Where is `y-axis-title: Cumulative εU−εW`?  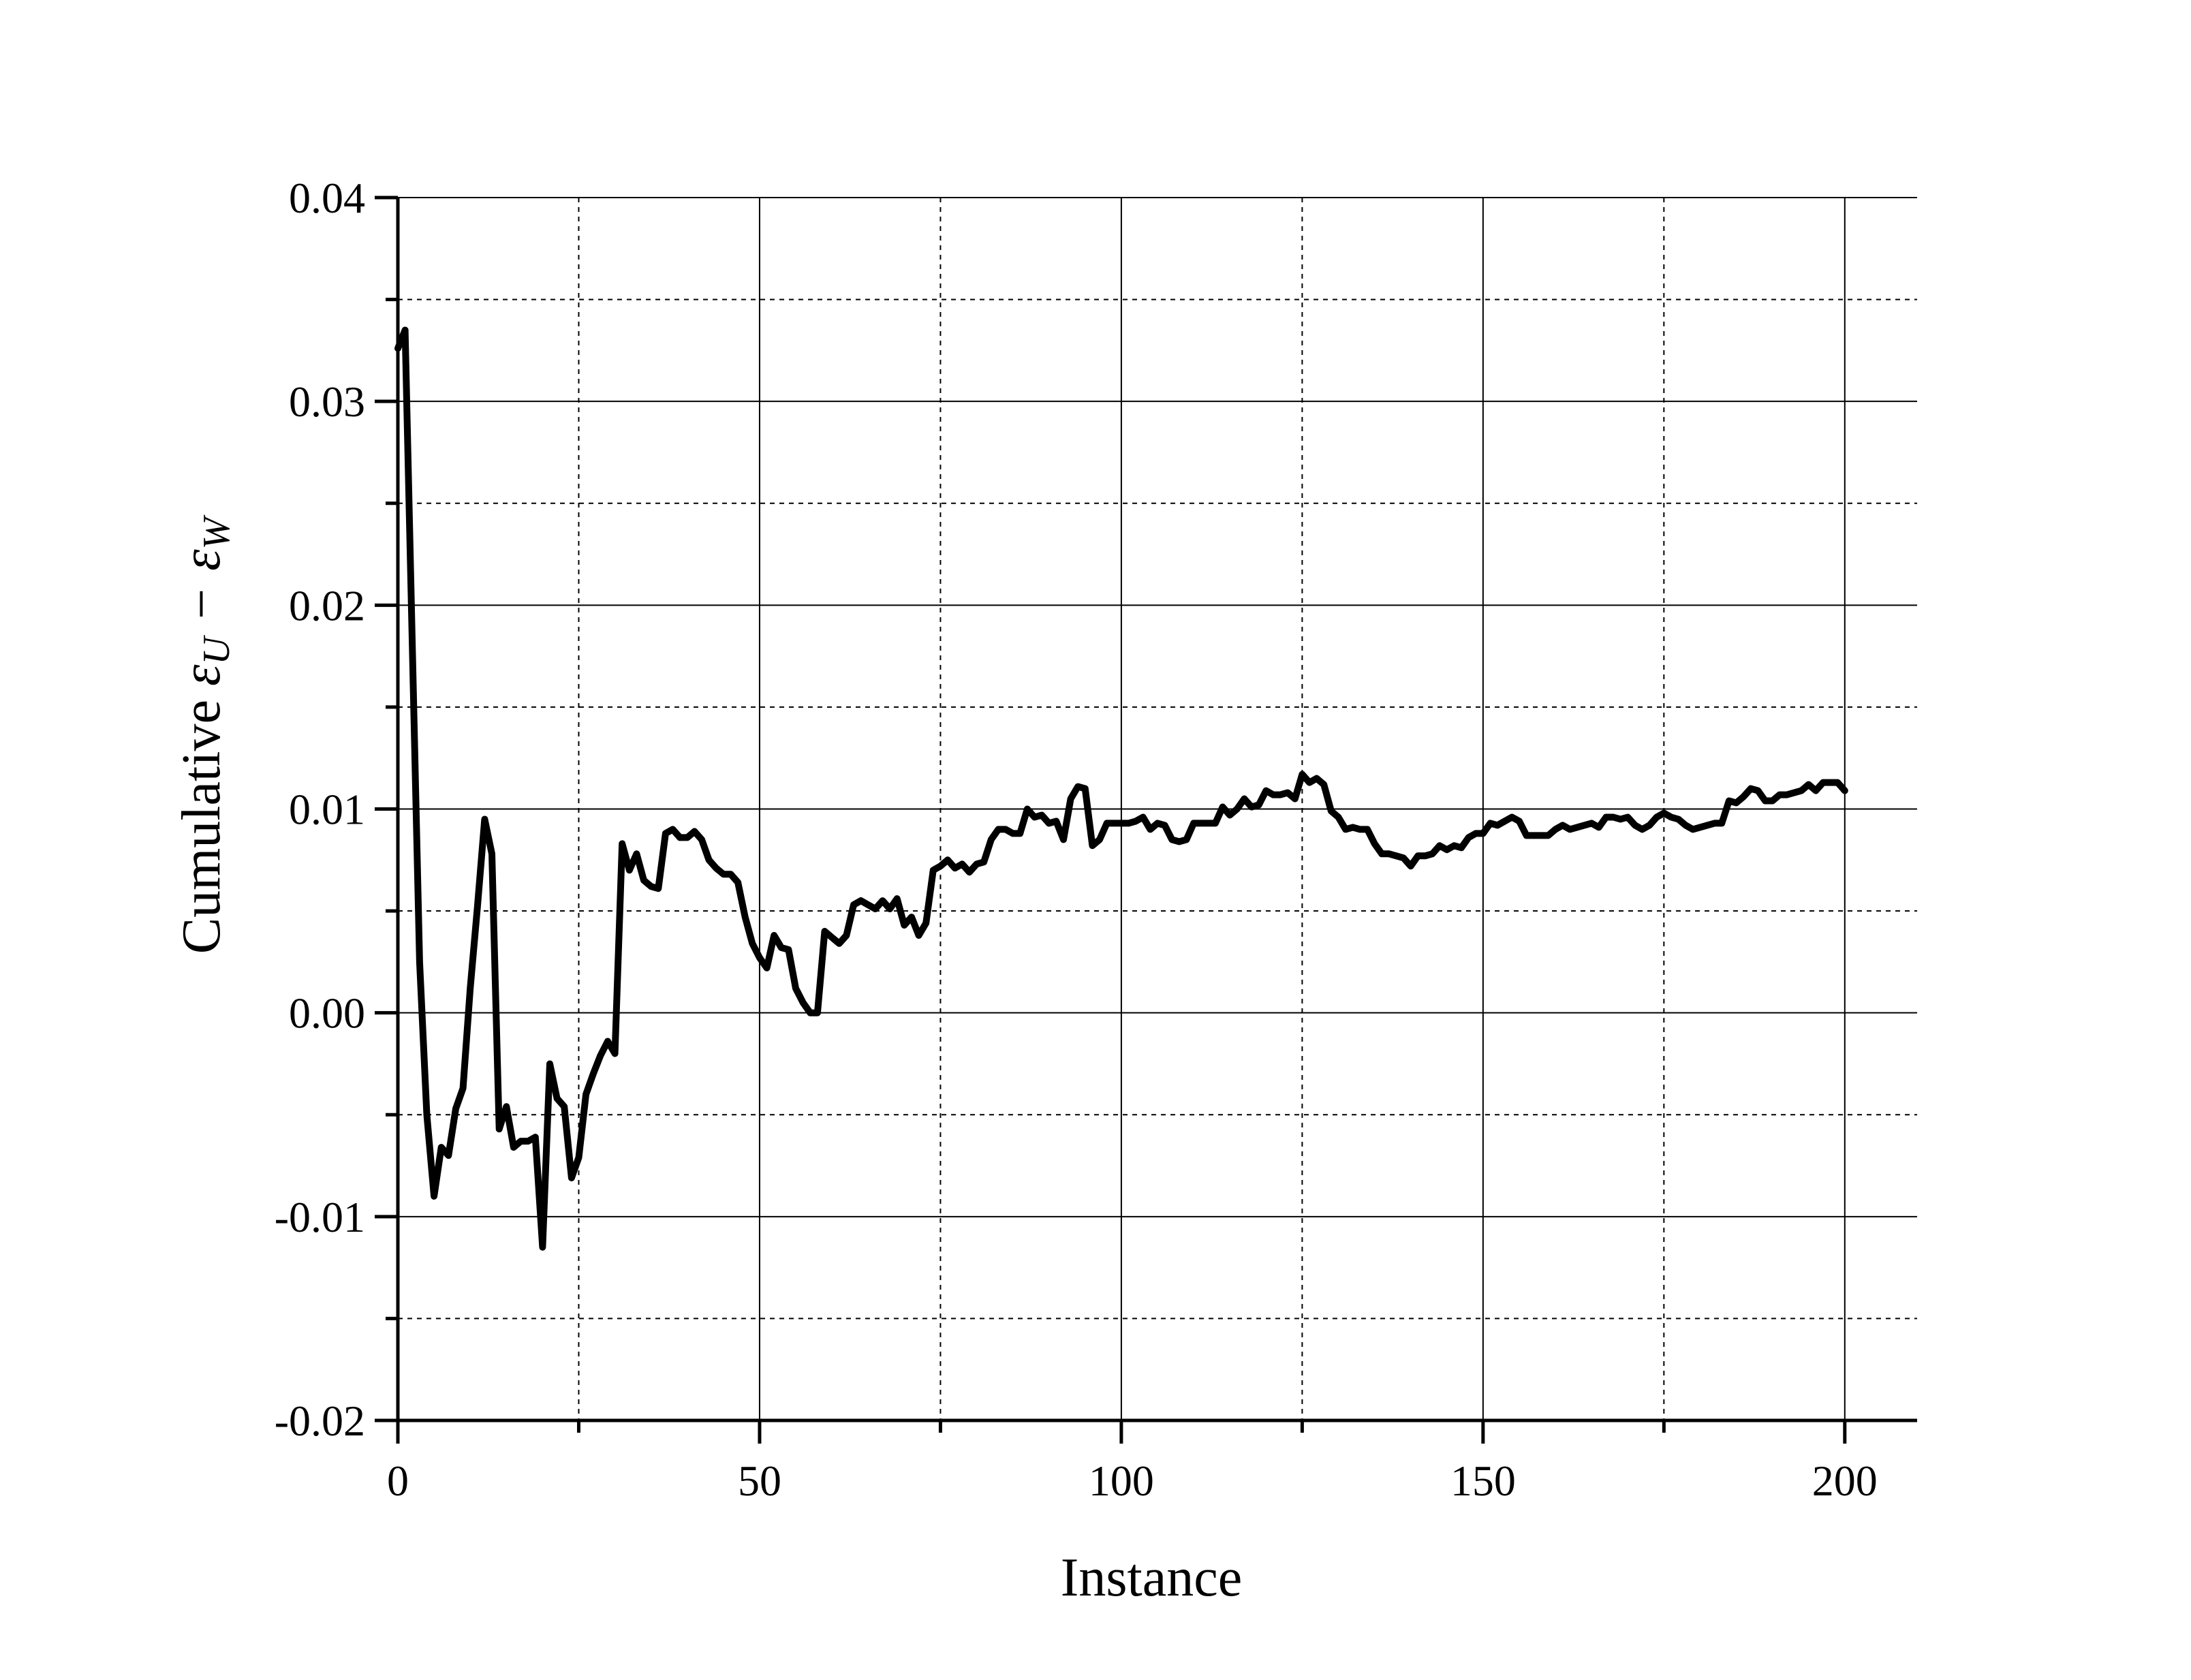
y-axis-title: Cumulative εU−εW is located at coordinates (205, 734).